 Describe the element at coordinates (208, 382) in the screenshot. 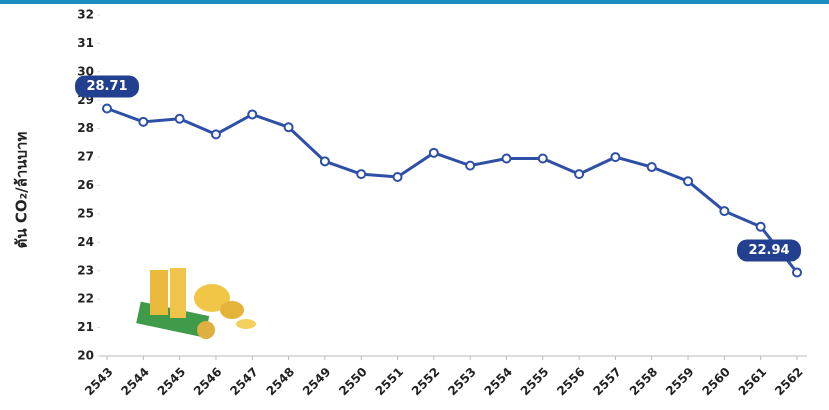

I see `x-tick-label: 2546` at that location.